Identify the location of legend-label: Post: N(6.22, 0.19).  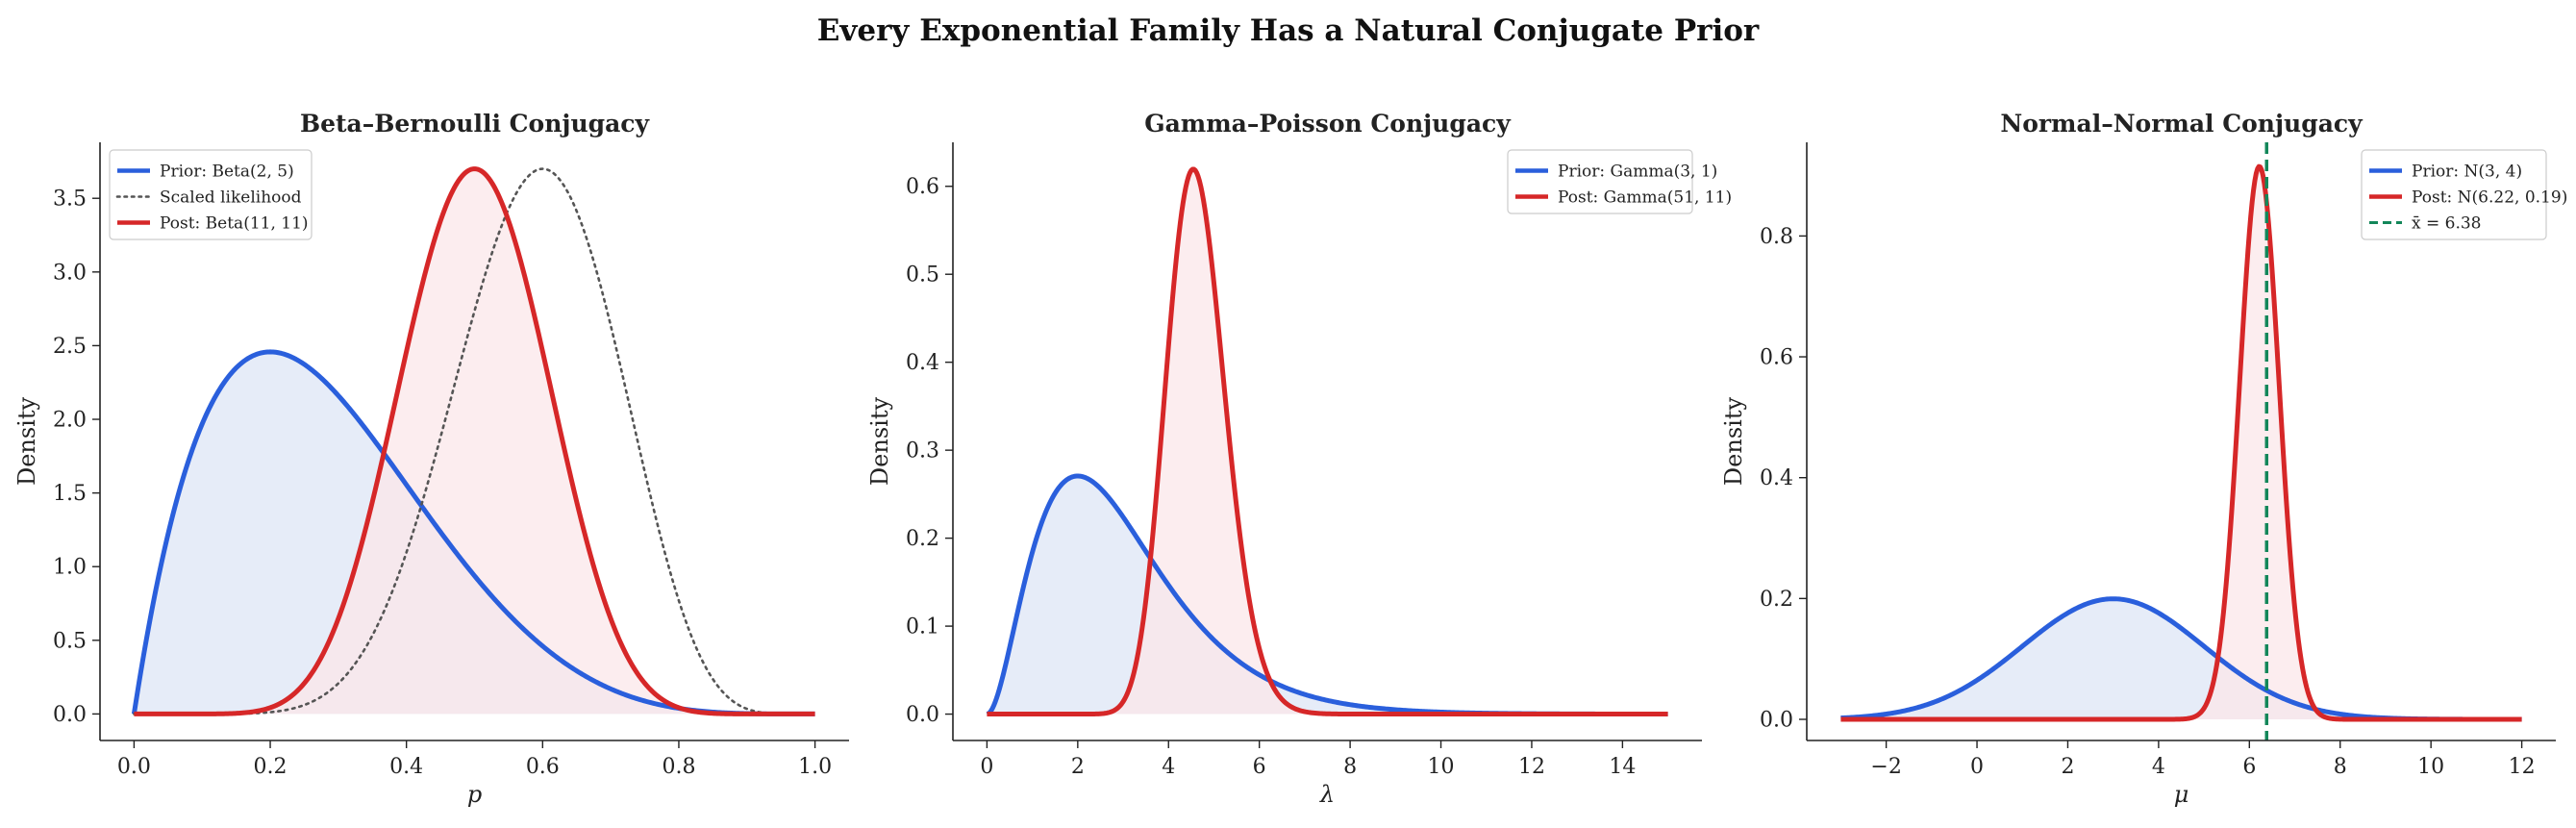
(2489, 198).